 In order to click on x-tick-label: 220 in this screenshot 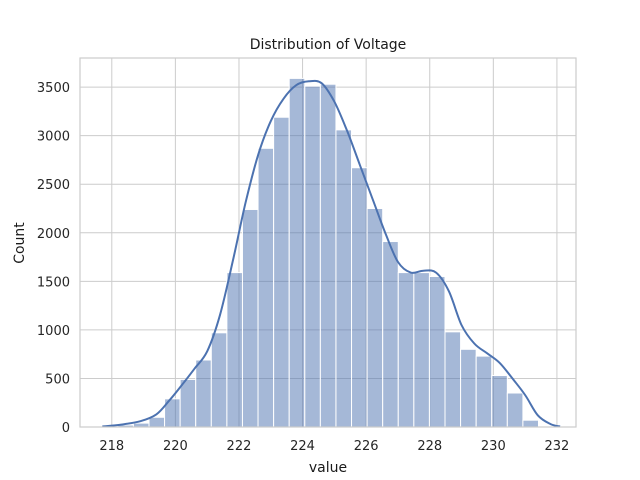, I will do `click(175, 446)`.